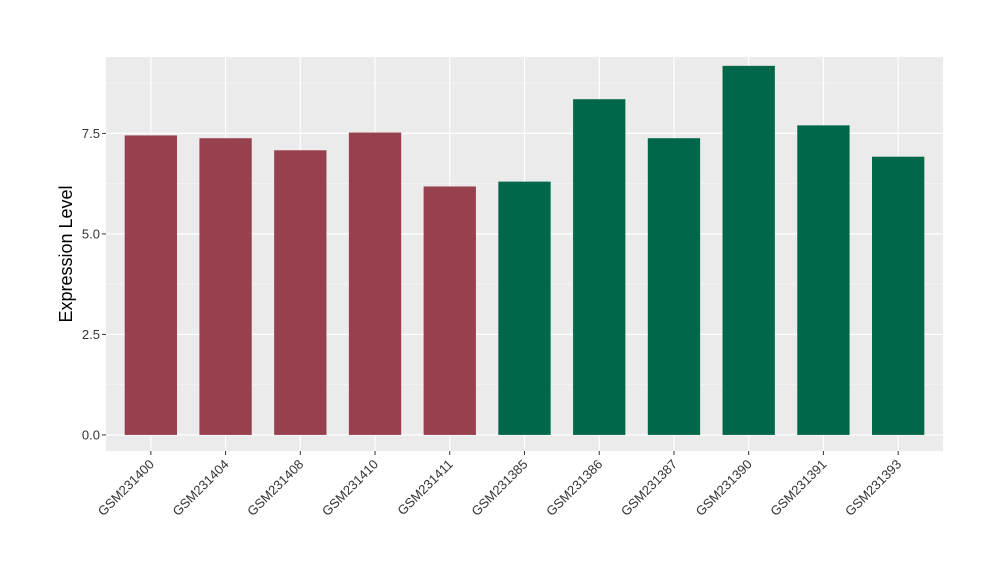 Image resolution: width=1000 pixels, height=580 pixels. What do you see at coordinates (91, 434) in the screenshot?
I see `y-tick-label: 0.0` at bounding box center [91, 434].